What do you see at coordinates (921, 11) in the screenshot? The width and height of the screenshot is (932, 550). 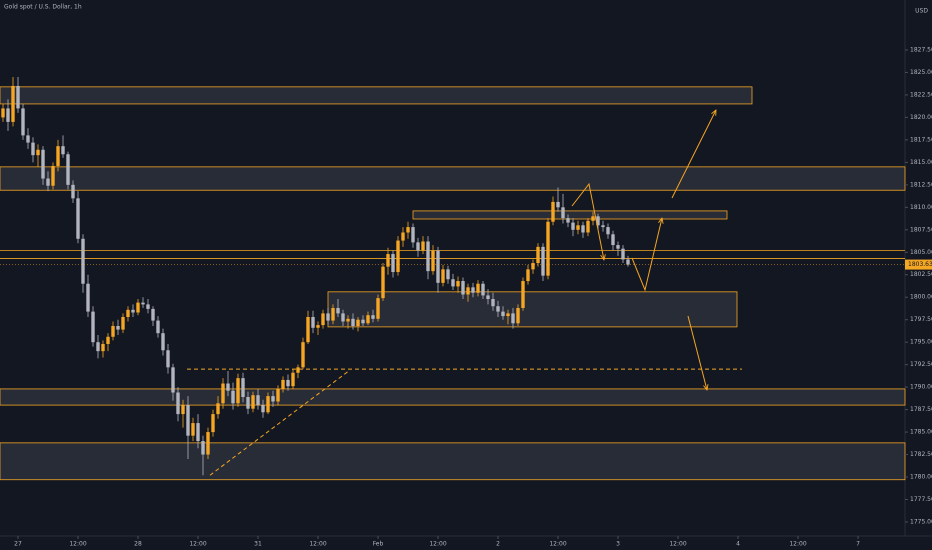 I see `currency-label: USD` at bounding box center [921, 11].